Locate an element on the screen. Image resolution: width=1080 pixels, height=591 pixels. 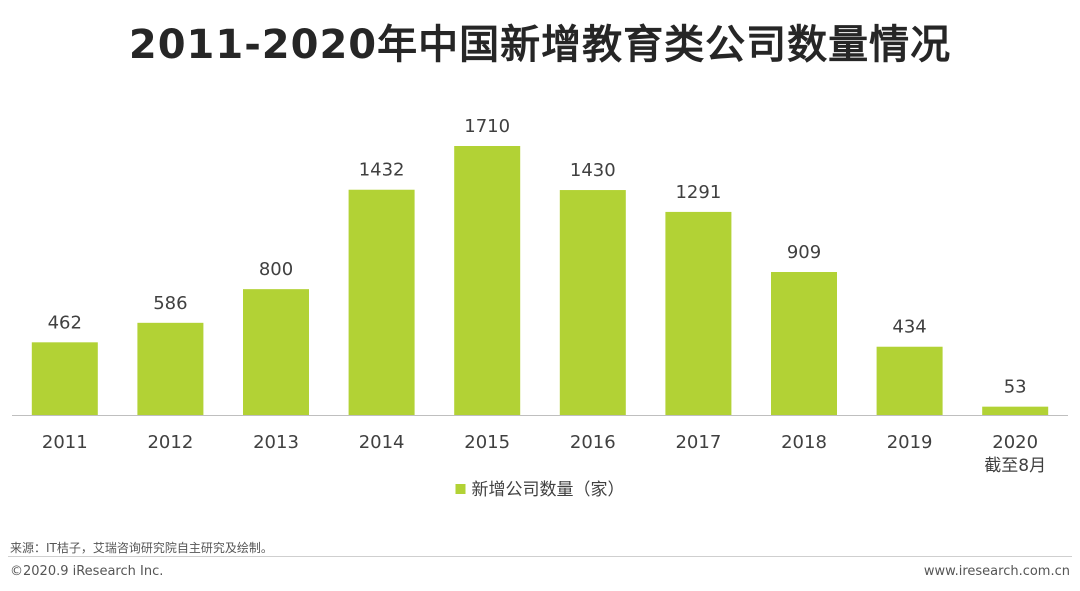
bar-2012 is located at coordinates (170, 368).